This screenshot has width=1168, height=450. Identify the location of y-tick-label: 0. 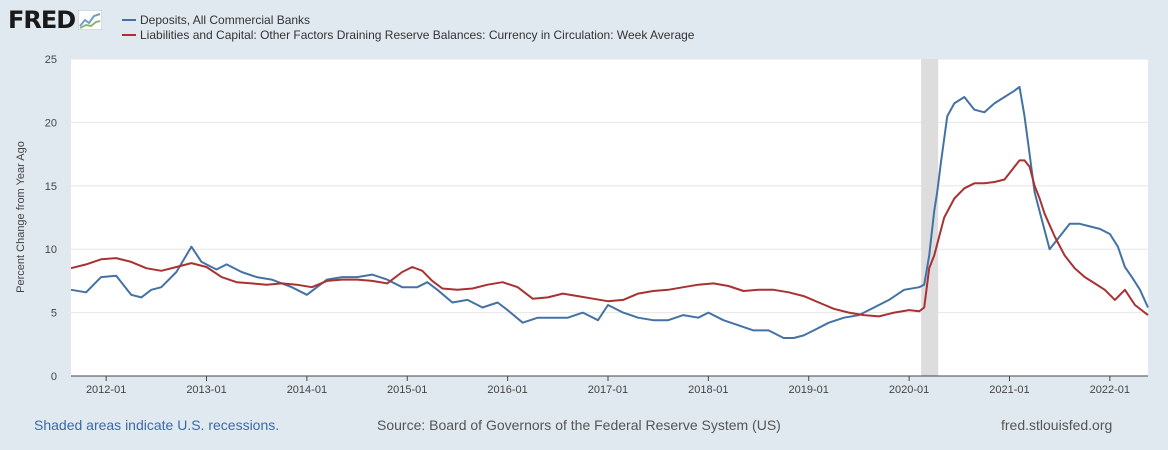
(54, 377).